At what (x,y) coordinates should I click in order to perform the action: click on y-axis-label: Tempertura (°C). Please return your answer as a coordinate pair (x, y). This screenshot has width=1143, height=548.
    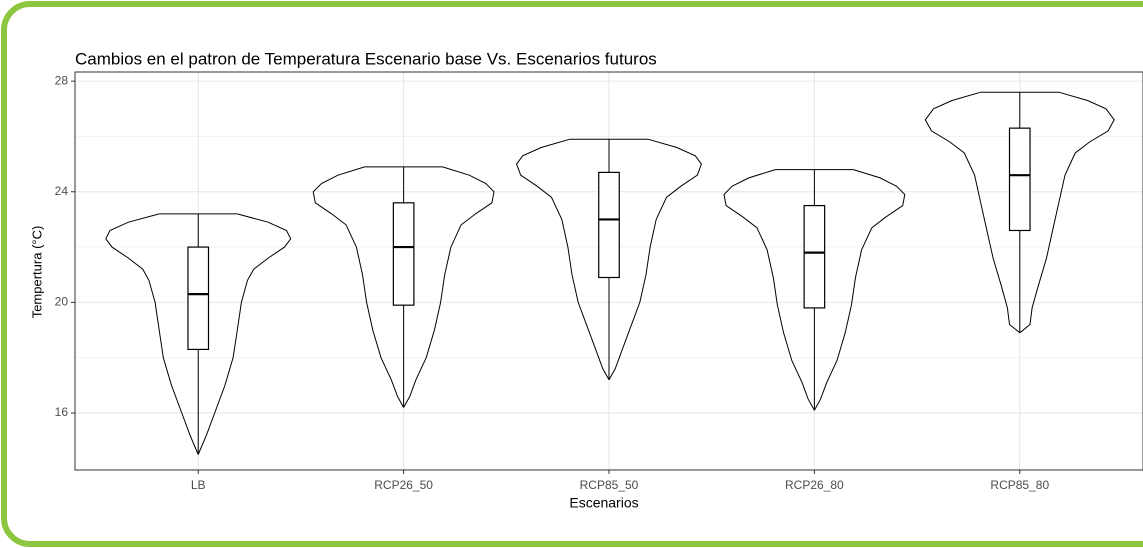
    Looking at the image, I should click on (36, 272).